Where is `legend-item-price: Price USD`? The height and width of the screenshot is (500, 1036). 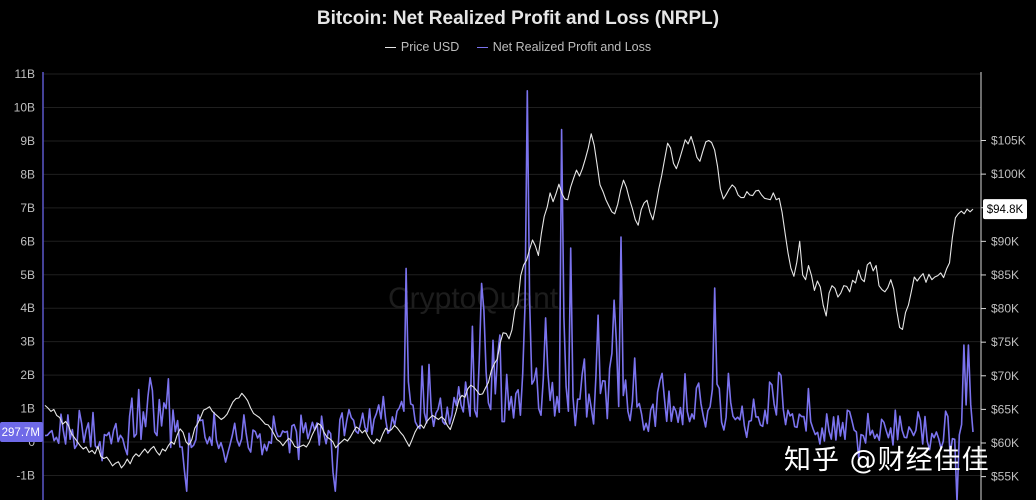
legend-item-price: Price USD is located at coordinates (422, 47).